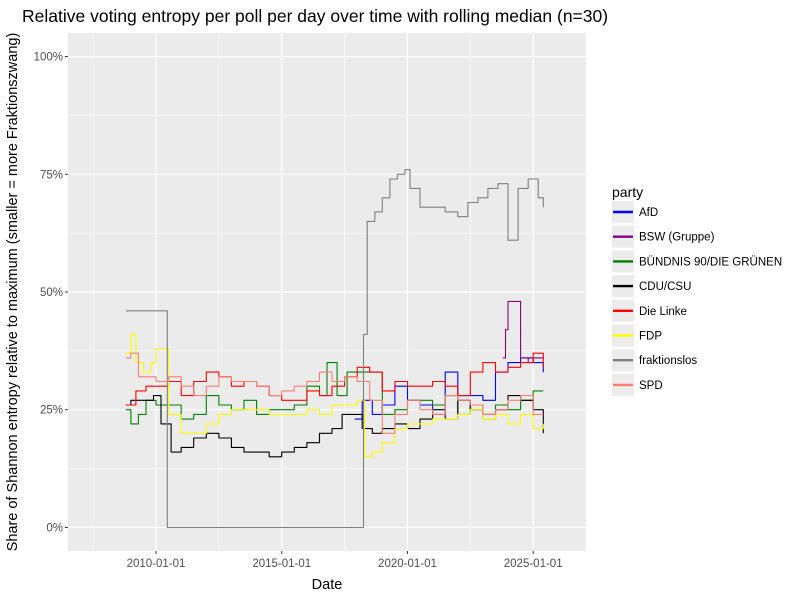 This screenshot has width=800, height=600. Describe the element at coordinates (648, 213) in the screenshot. I see `legend-label-afd: AfD` at that location.